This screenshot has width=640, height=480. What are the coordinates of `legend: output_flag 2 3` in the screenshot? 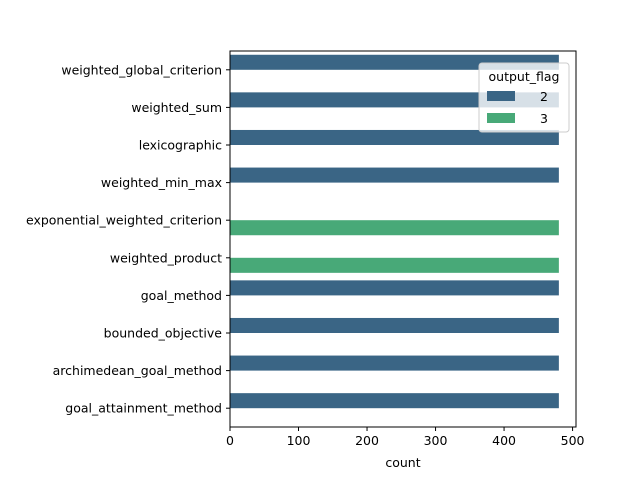 It's located at (524, 97).